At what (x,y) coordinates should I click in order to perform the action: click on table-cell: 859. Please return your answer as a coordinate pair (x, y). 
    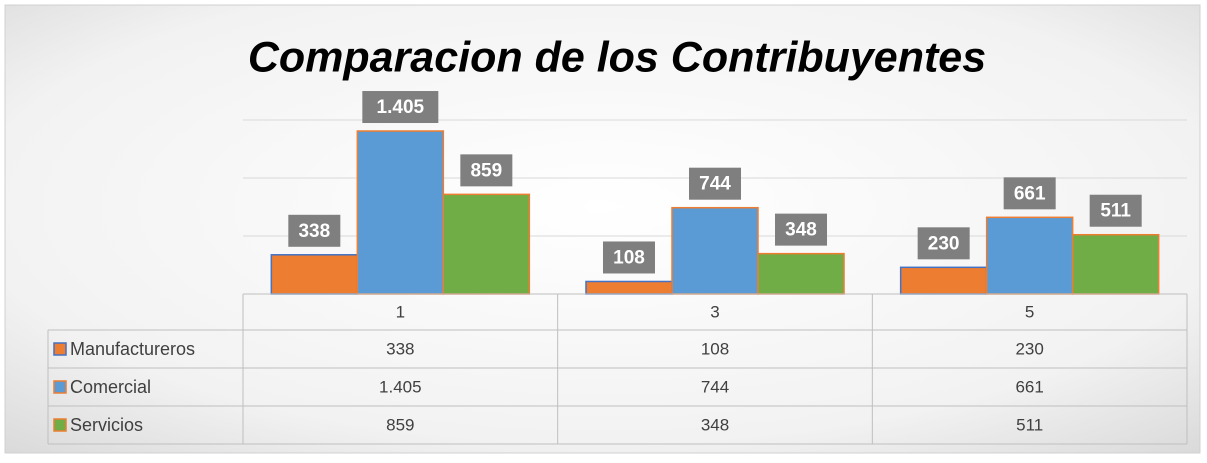
    Looking at the image, I should click on (400, 424).